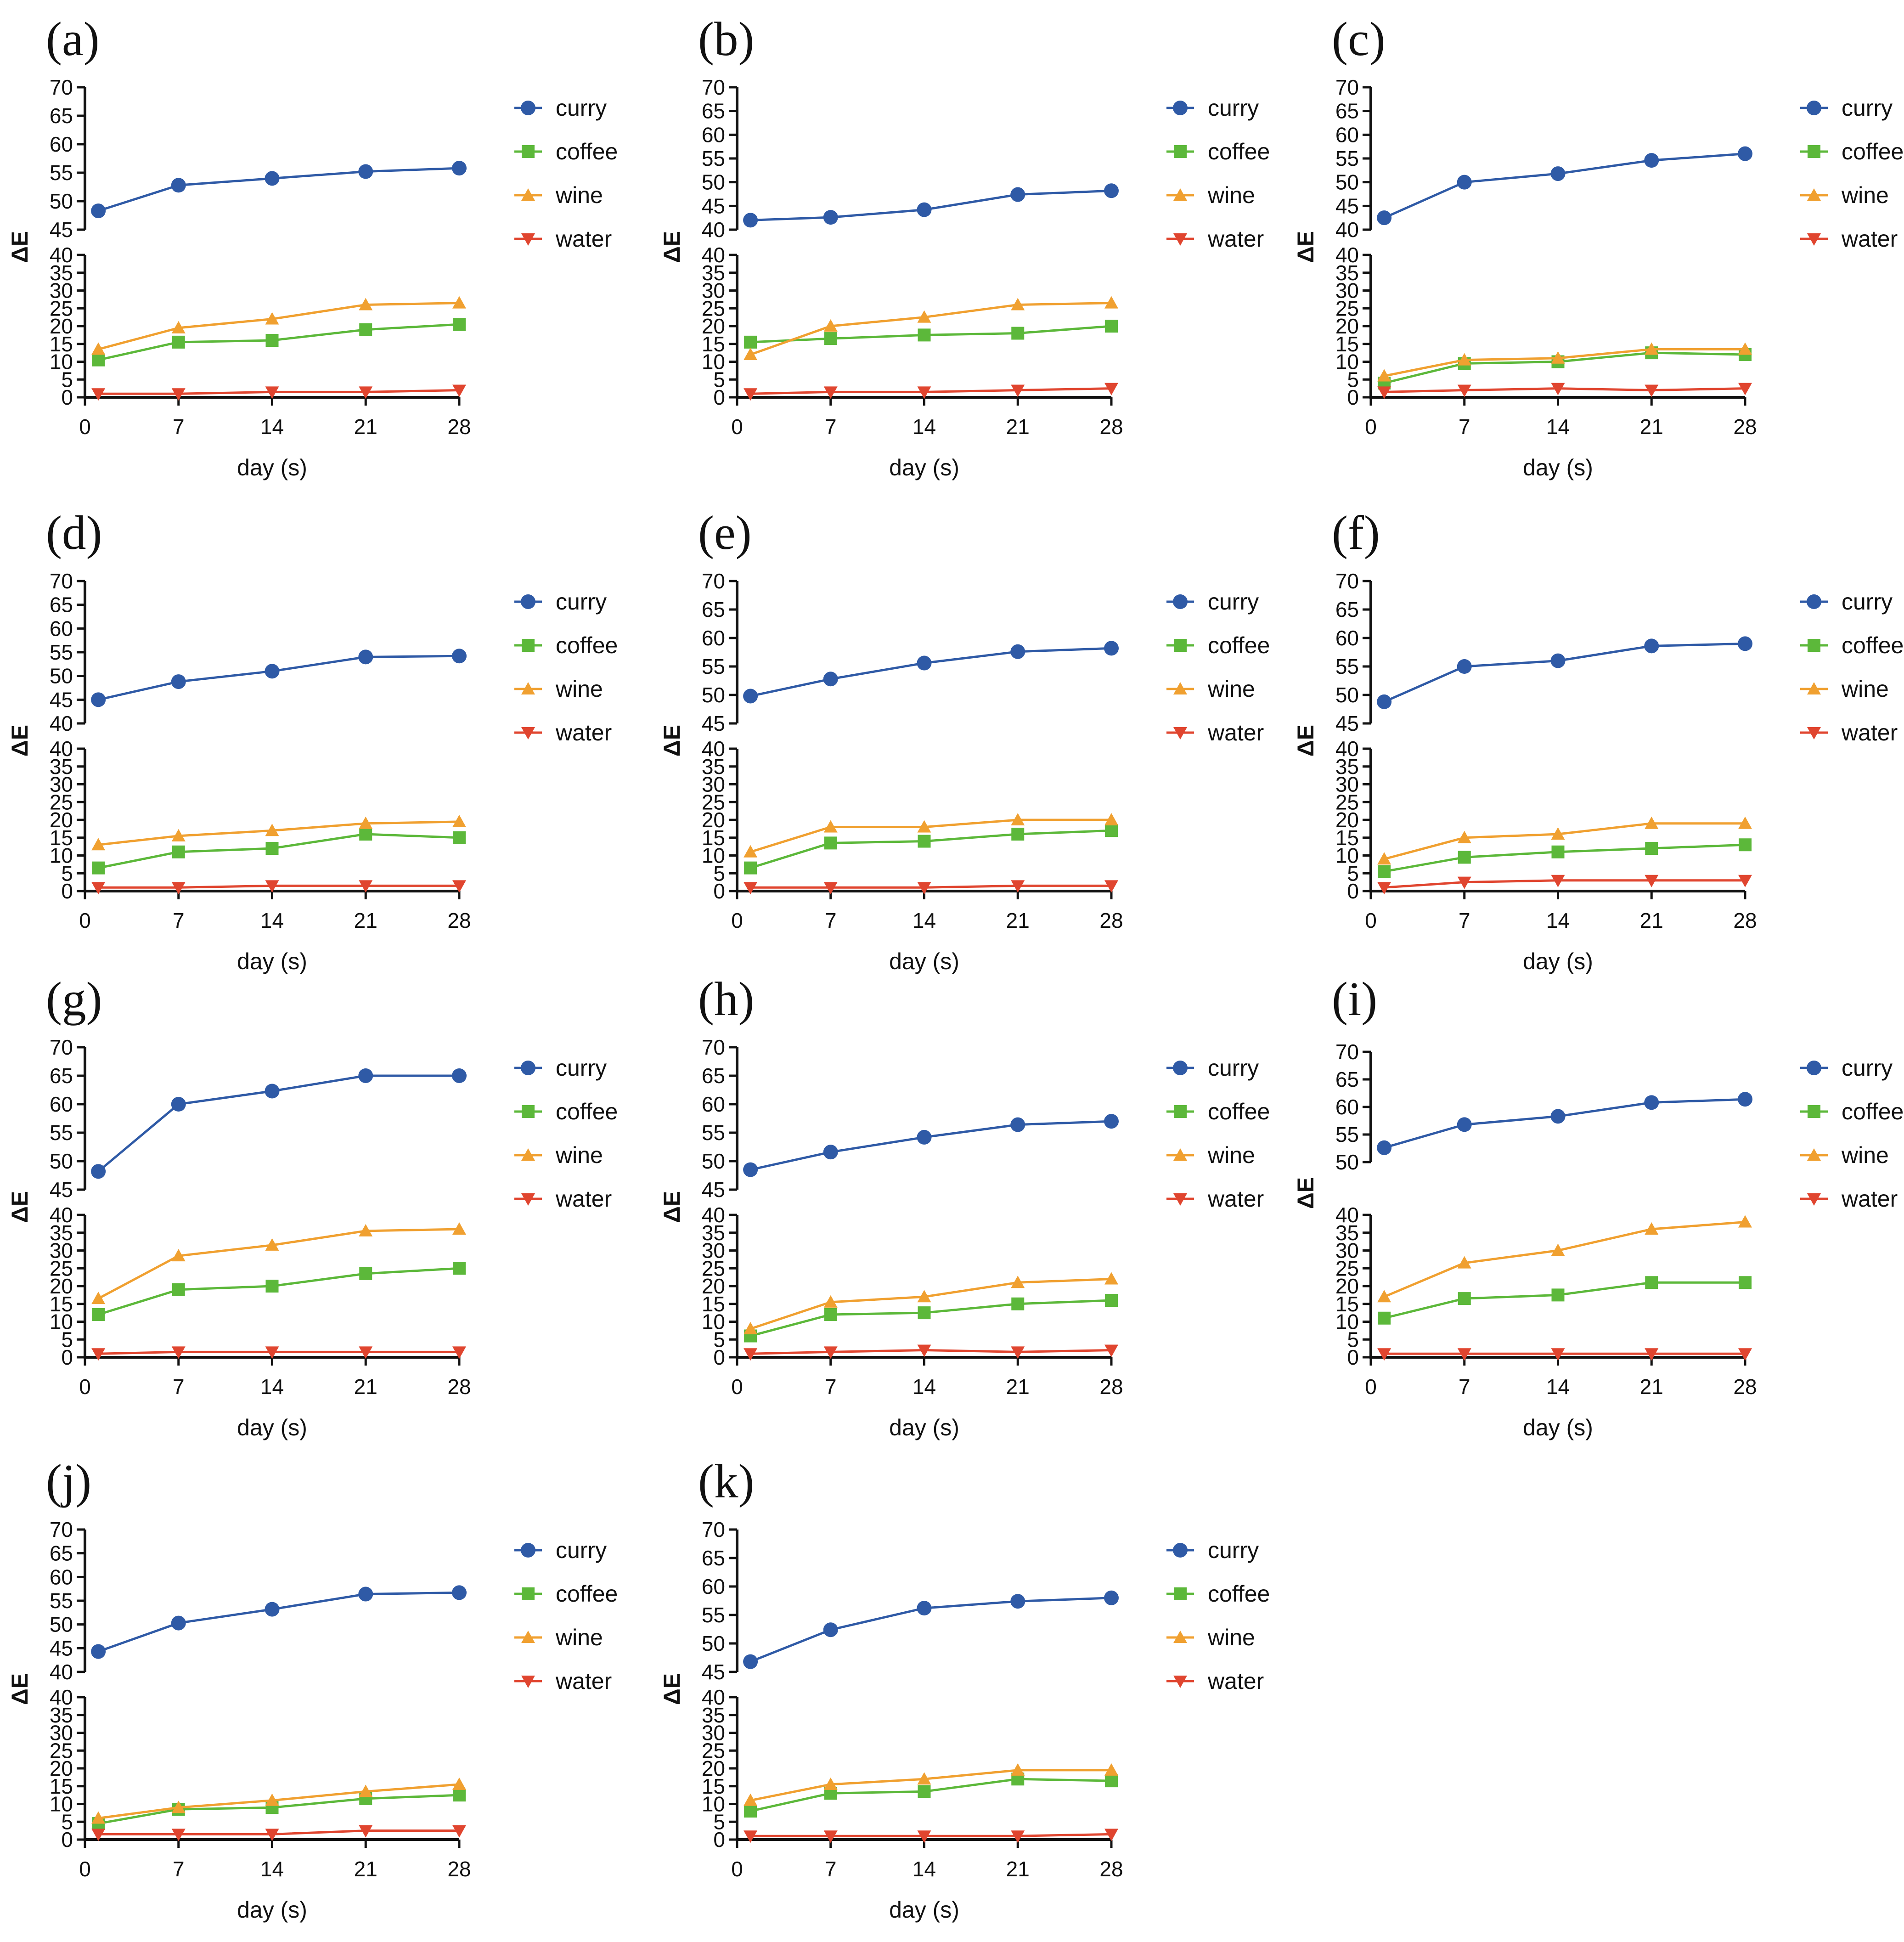  Describe the element at coordinates (61, 699) in the screenshot. I see `upper-y-tick-label: 45` at that location.